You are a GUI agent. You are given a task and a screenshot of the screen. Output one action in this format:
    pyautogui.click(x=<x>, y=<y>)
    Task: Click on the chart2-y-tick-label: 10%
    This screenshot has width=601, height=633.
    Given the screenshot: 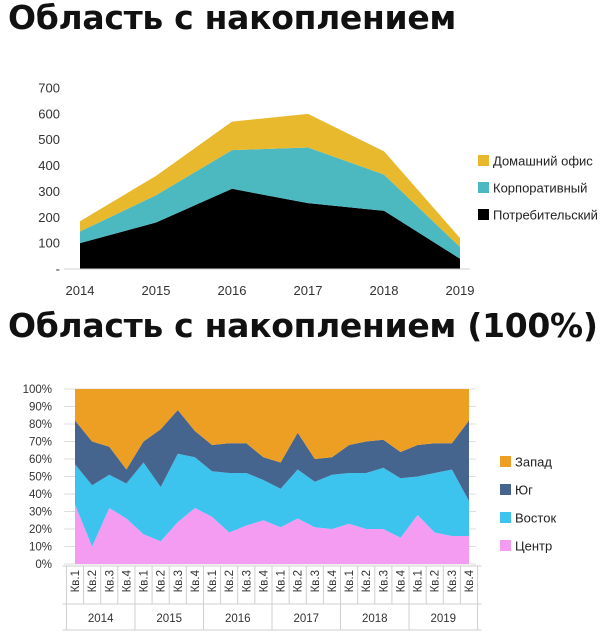 What is the action you would take?
    pyautogui.click(x=40, y=548)
    